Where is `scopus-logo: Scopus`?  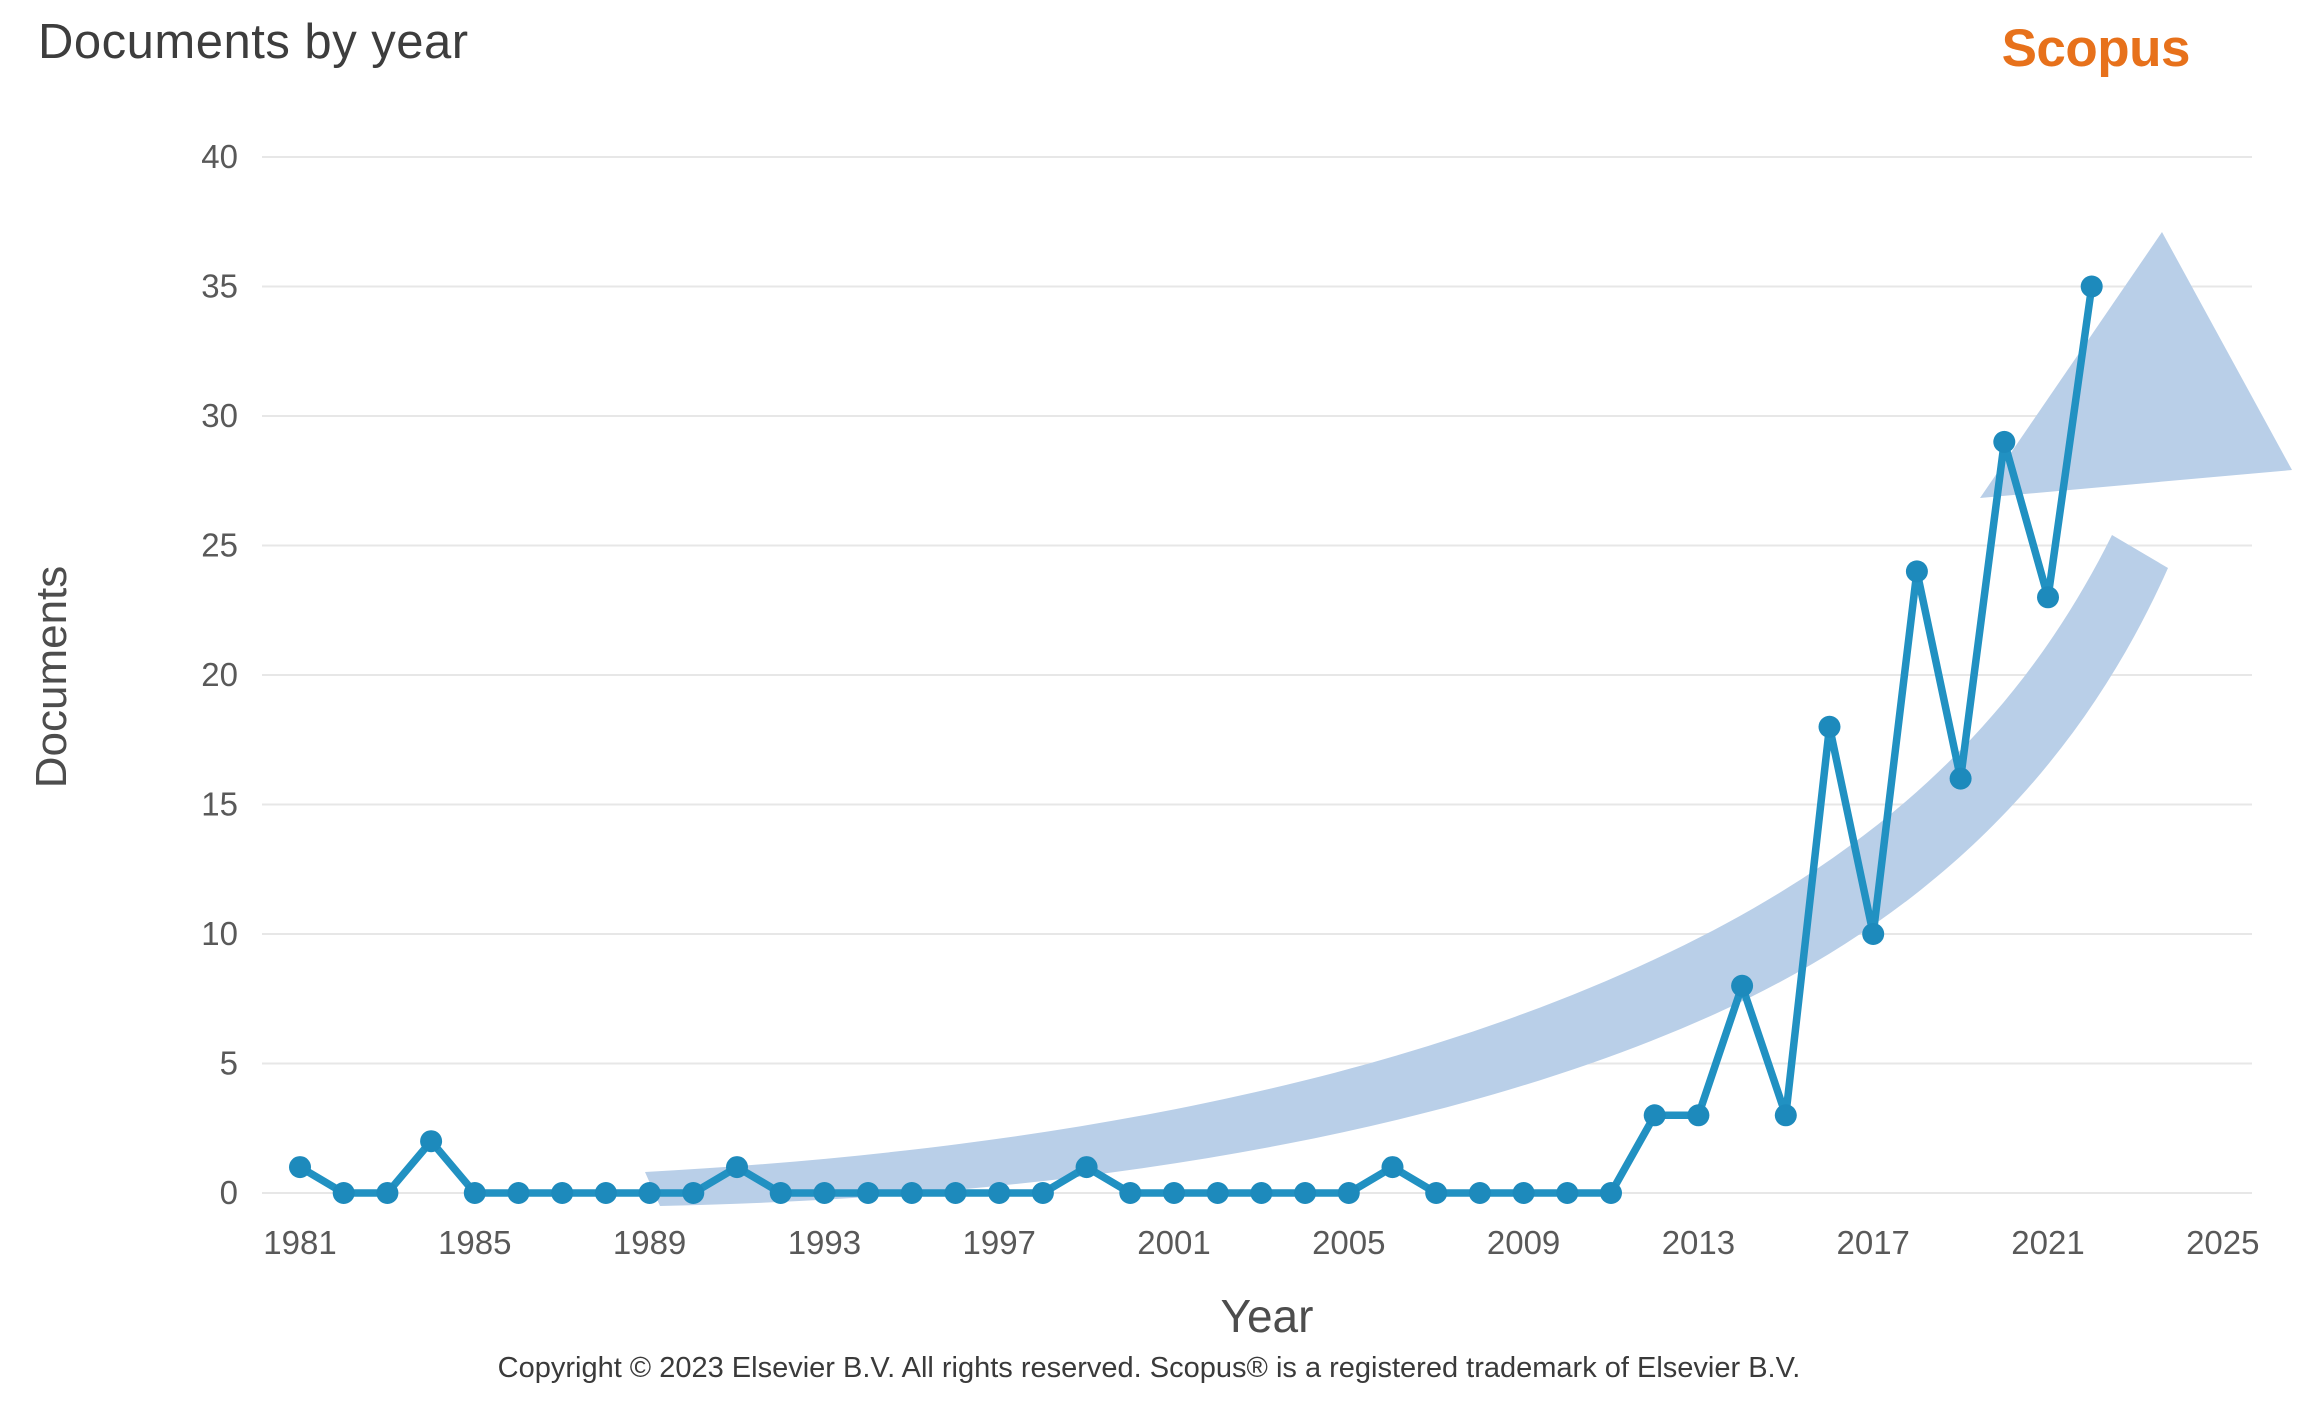
scopus-logo: Scopus is located at coordinates (2096, 48).